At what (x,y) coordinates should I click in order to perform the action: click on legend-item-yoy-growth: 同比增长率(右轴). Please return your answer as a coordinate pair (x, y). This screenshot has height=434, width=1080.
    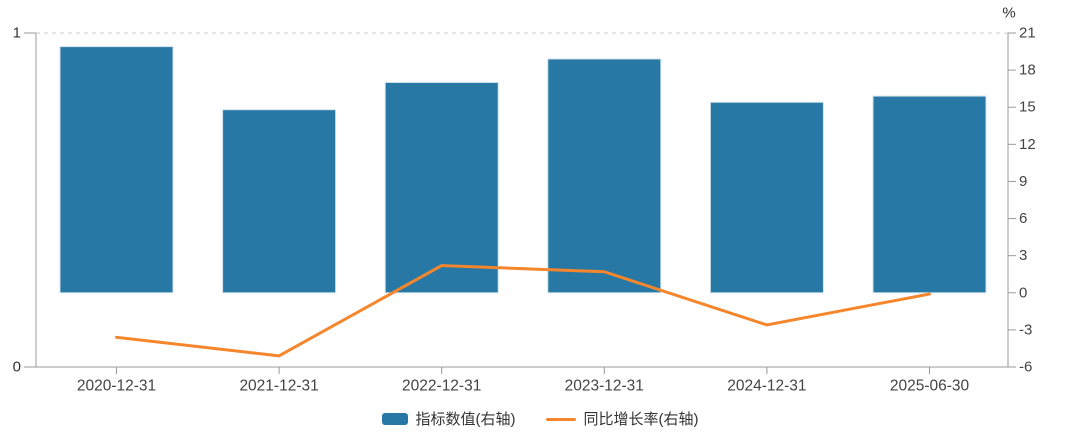
    Looking at the image, I should click on (622, 419).